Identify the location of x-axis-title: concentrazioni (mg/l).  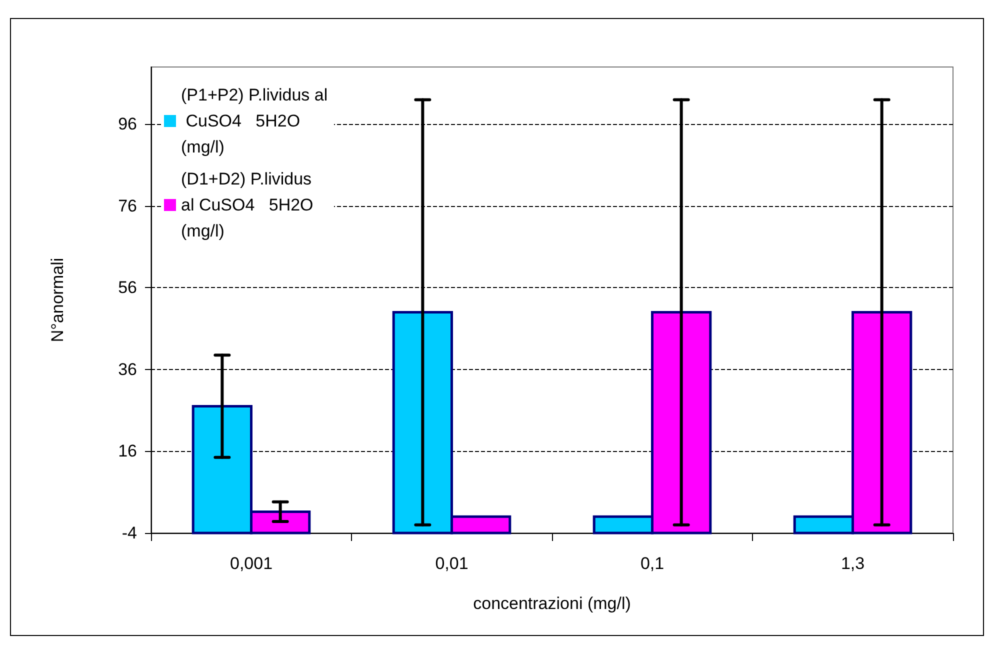
(552, 603).